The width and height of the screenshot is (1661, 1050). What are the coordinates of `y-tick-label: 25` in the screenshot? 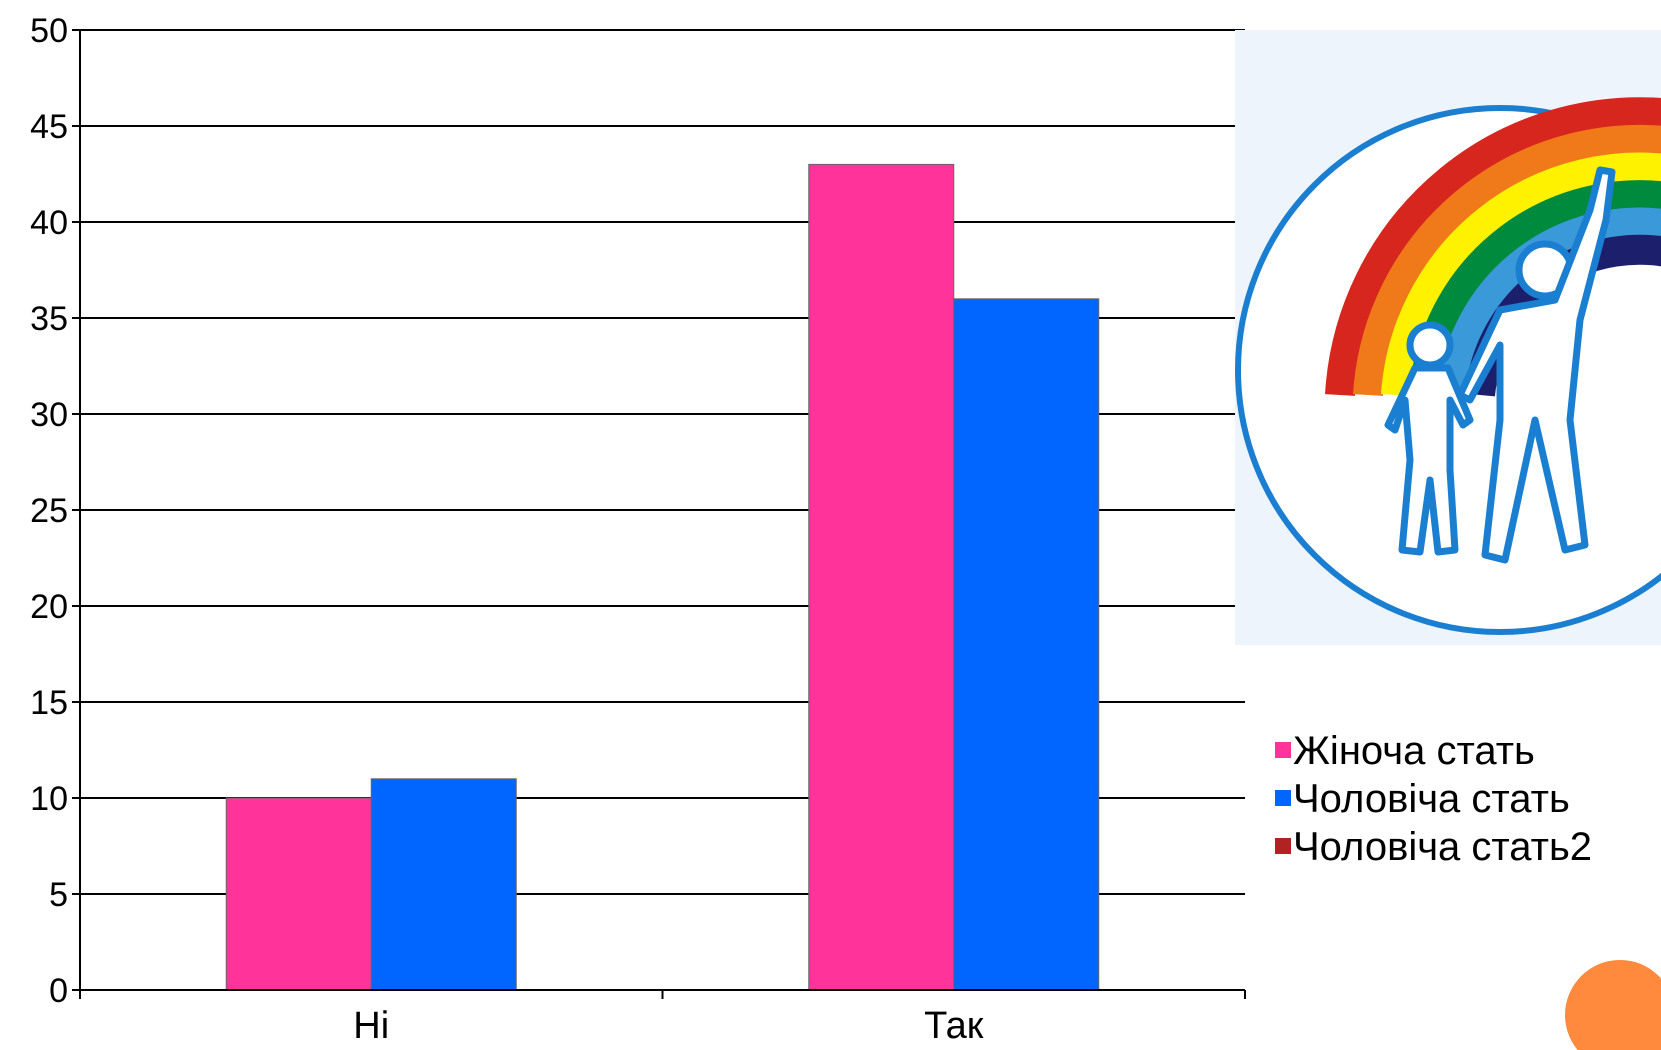 It's located at (49, 511).